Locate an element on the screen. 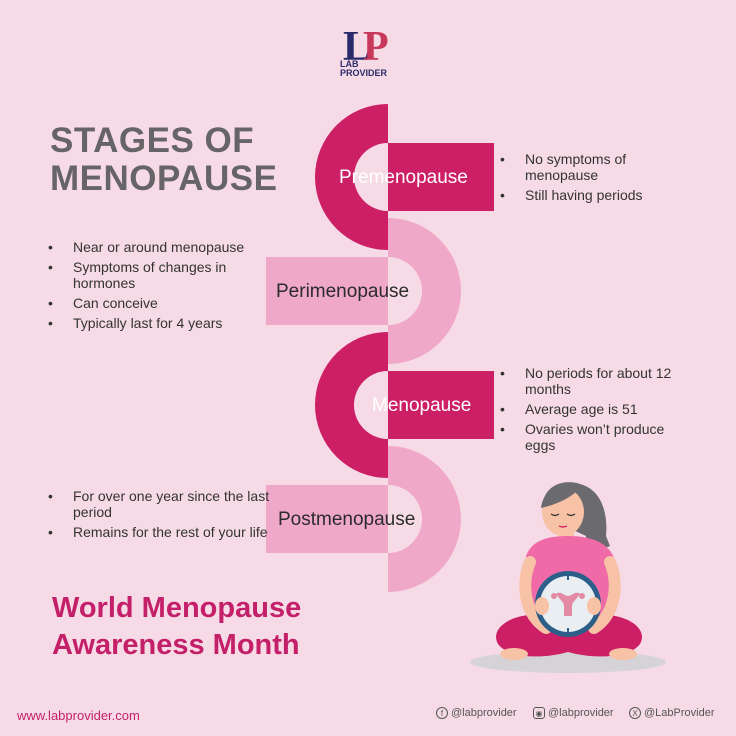 The height and width of the screenshot is (736, 736). perimenopause-band is located at coordinates (327, 291).